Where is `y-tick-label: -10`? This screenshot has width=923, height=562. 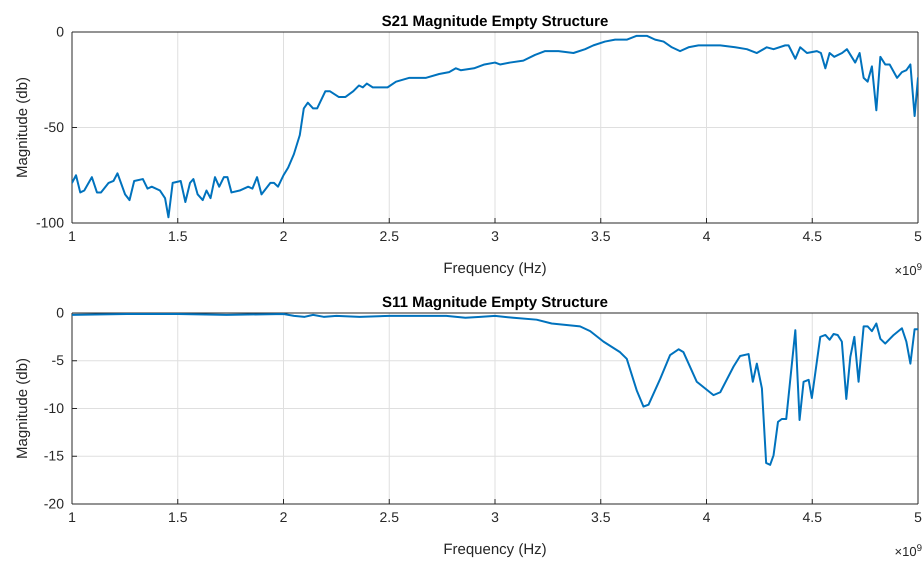 y-tick-label: -10 is located at coordinates (54, 408).